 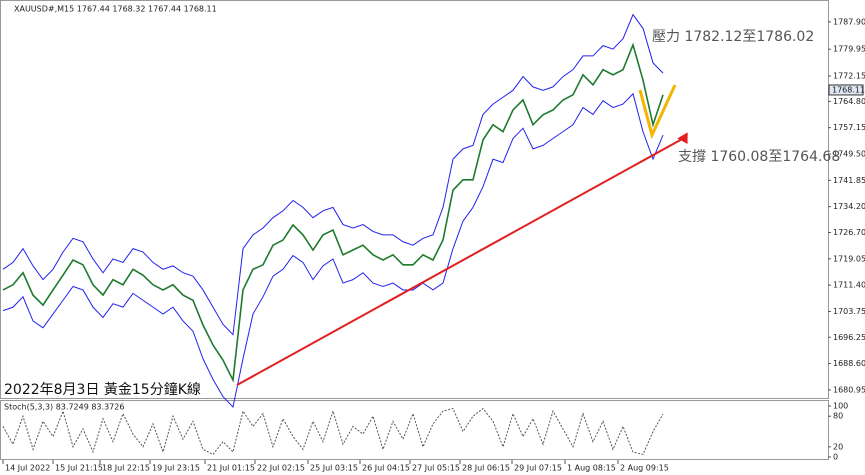 I want to click on y-tick-label: 1764.80, so click(x=849, y=101).